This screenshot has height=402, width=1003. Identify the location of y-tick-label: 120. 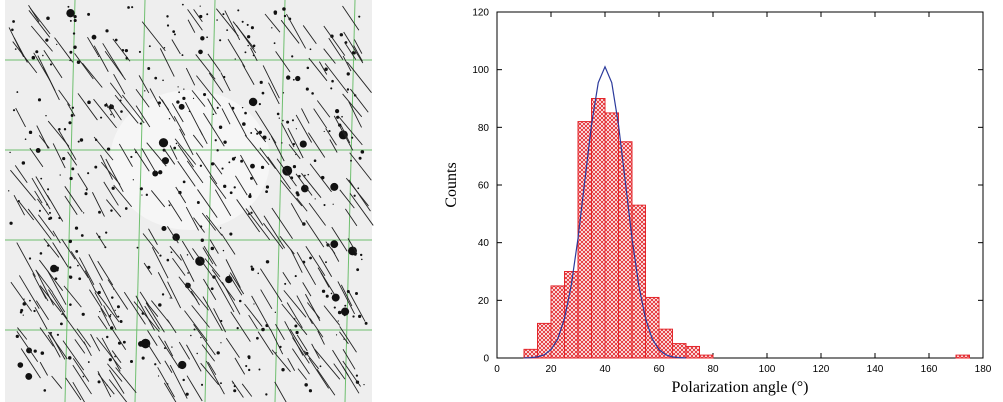
(480, 13).